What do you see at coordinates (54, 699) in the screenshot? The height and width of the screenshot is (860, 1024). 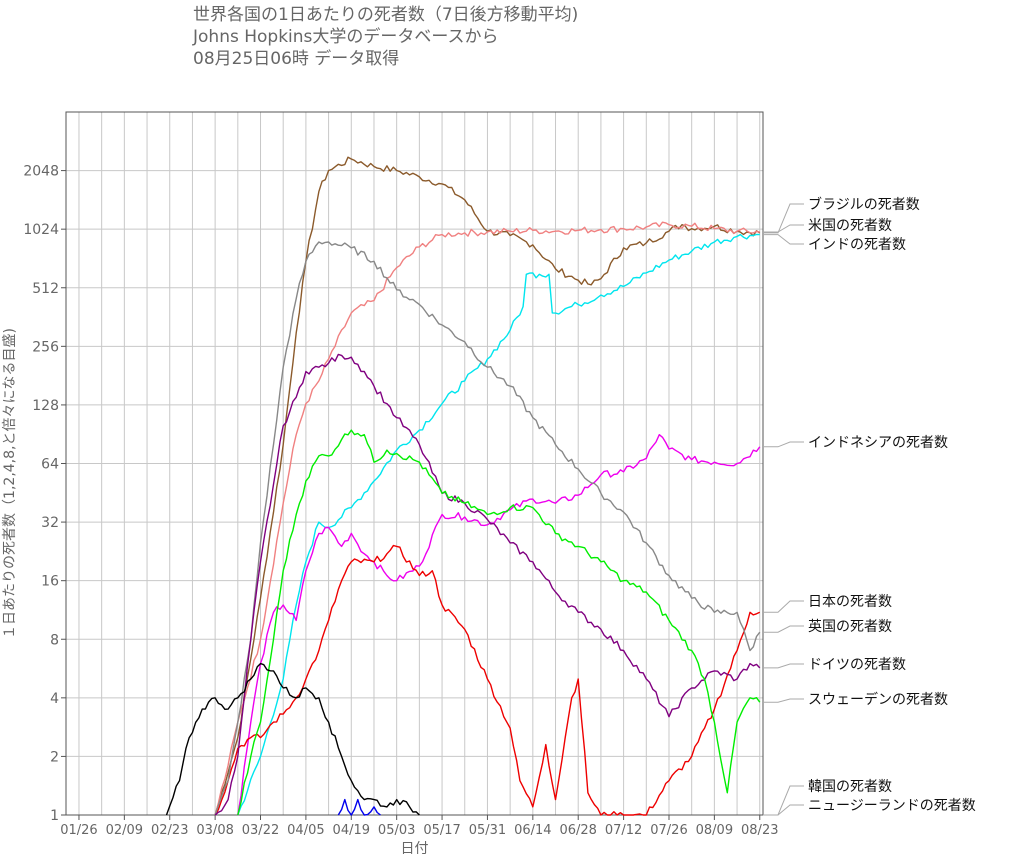 I see `y-tick-label: 4` at bounding box center [54, 699].